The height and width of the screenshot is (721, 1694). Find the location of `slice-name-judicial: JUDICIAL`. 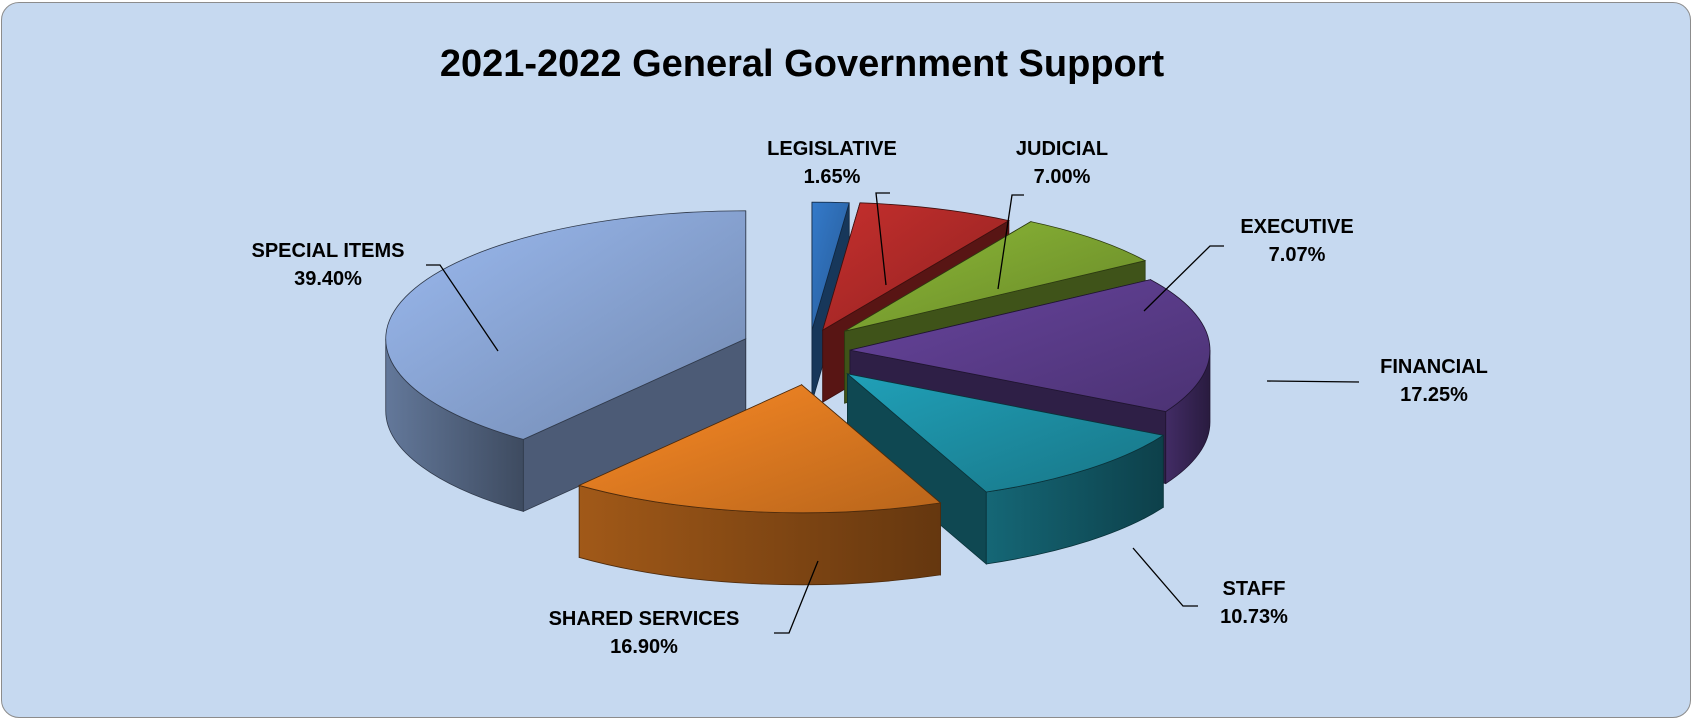

slice-name-judicial: JUDICIAL is located at coordinates (1062, 149).